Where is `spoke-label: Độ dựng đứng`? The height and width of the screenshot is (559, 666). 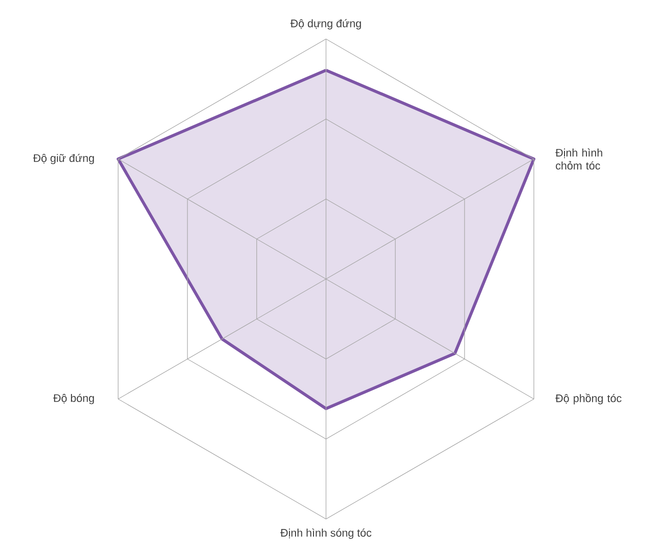 spoke-label: Độ dựng đứng is located at coordinates (325, 24).